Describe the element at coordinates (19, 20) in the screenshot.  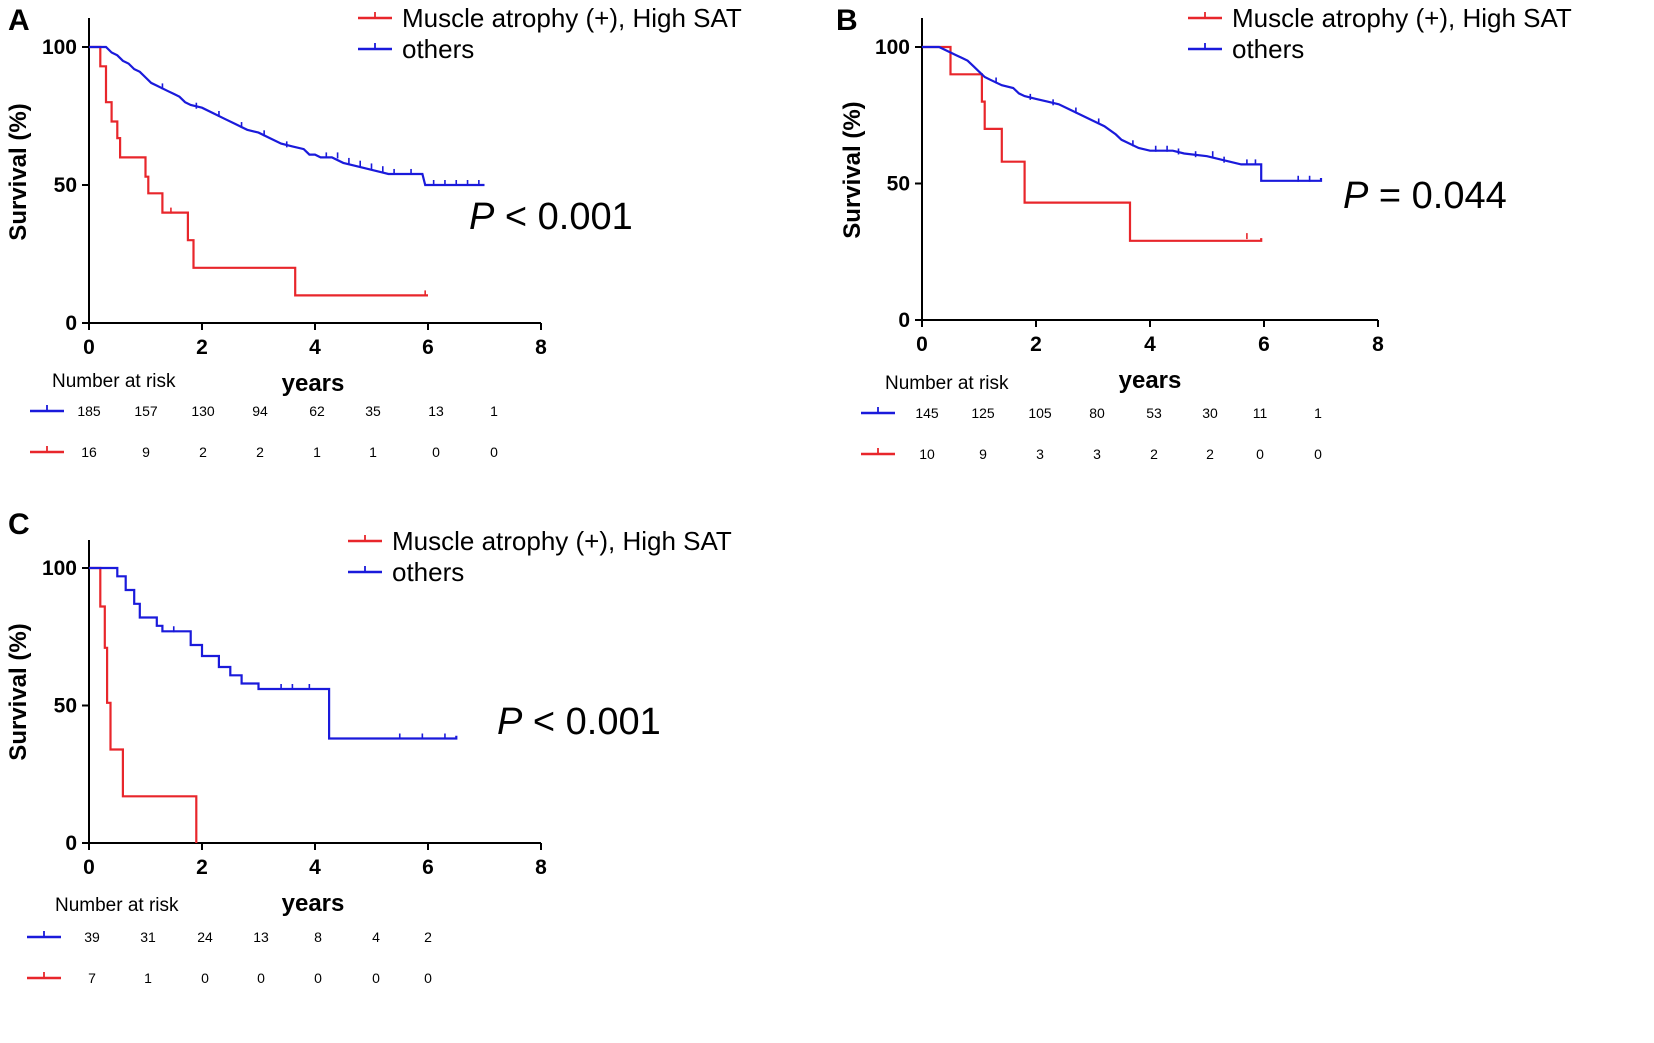
I see `panel-letter: A` at that location.